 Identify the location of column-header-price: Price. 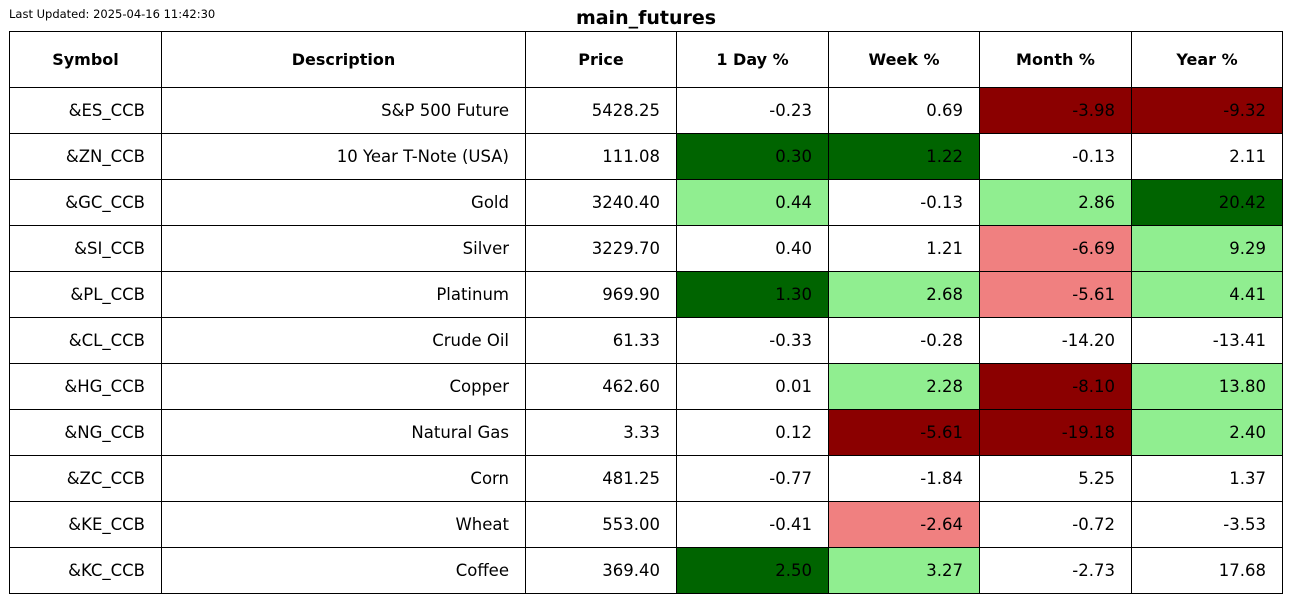
(601, 59).